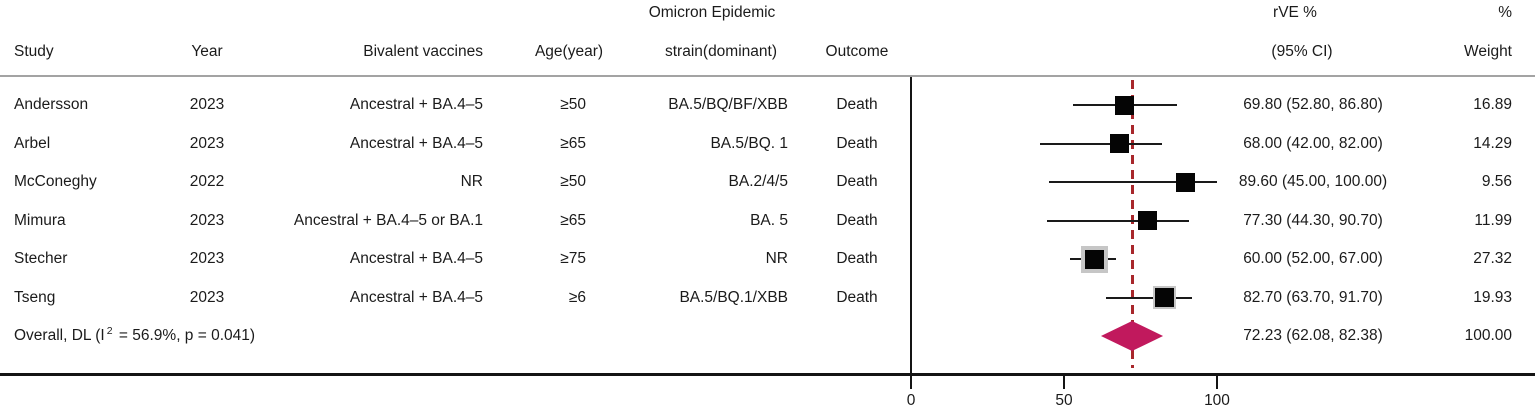 This screenshot has width=1535, height=420. I want to click on study-strain: BA.2/4/5, so click(758, 181).